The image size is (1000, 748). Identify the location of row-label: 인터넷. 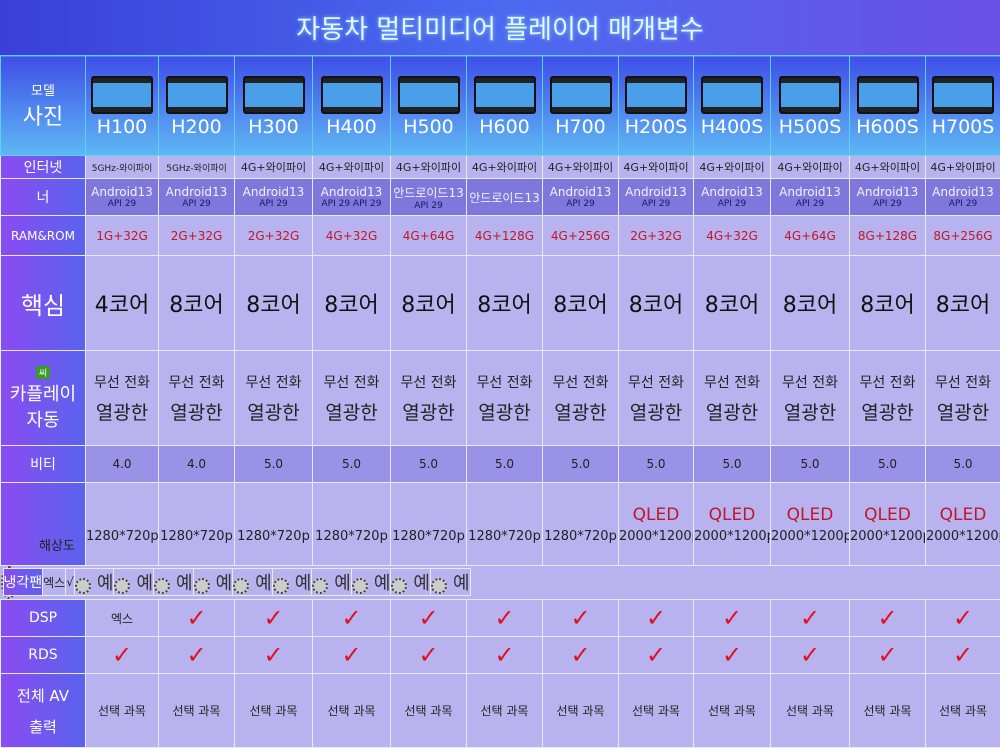
(43, 167).